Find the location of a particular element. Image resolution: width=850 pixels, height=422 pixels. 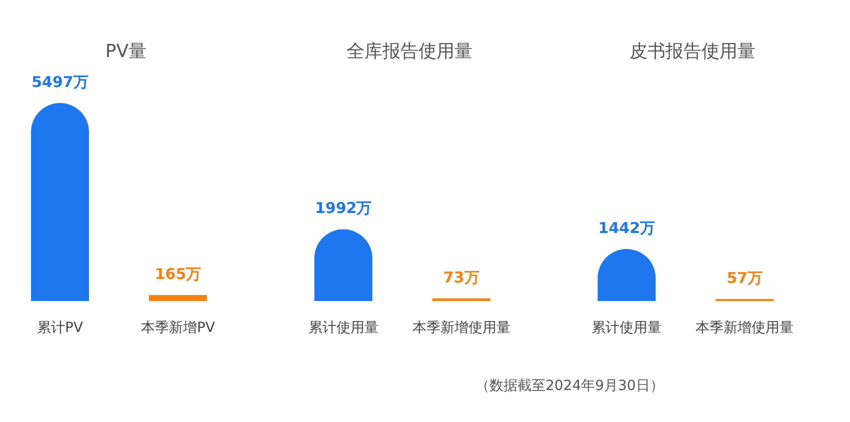

data-label: 165万 is located at coordinates (178, 274).